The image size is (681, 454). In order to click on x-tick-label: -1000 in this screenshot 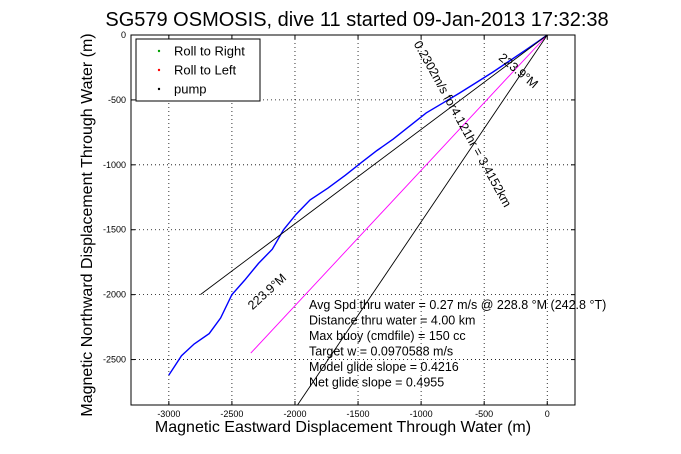, I will do `click(421, 414)`.